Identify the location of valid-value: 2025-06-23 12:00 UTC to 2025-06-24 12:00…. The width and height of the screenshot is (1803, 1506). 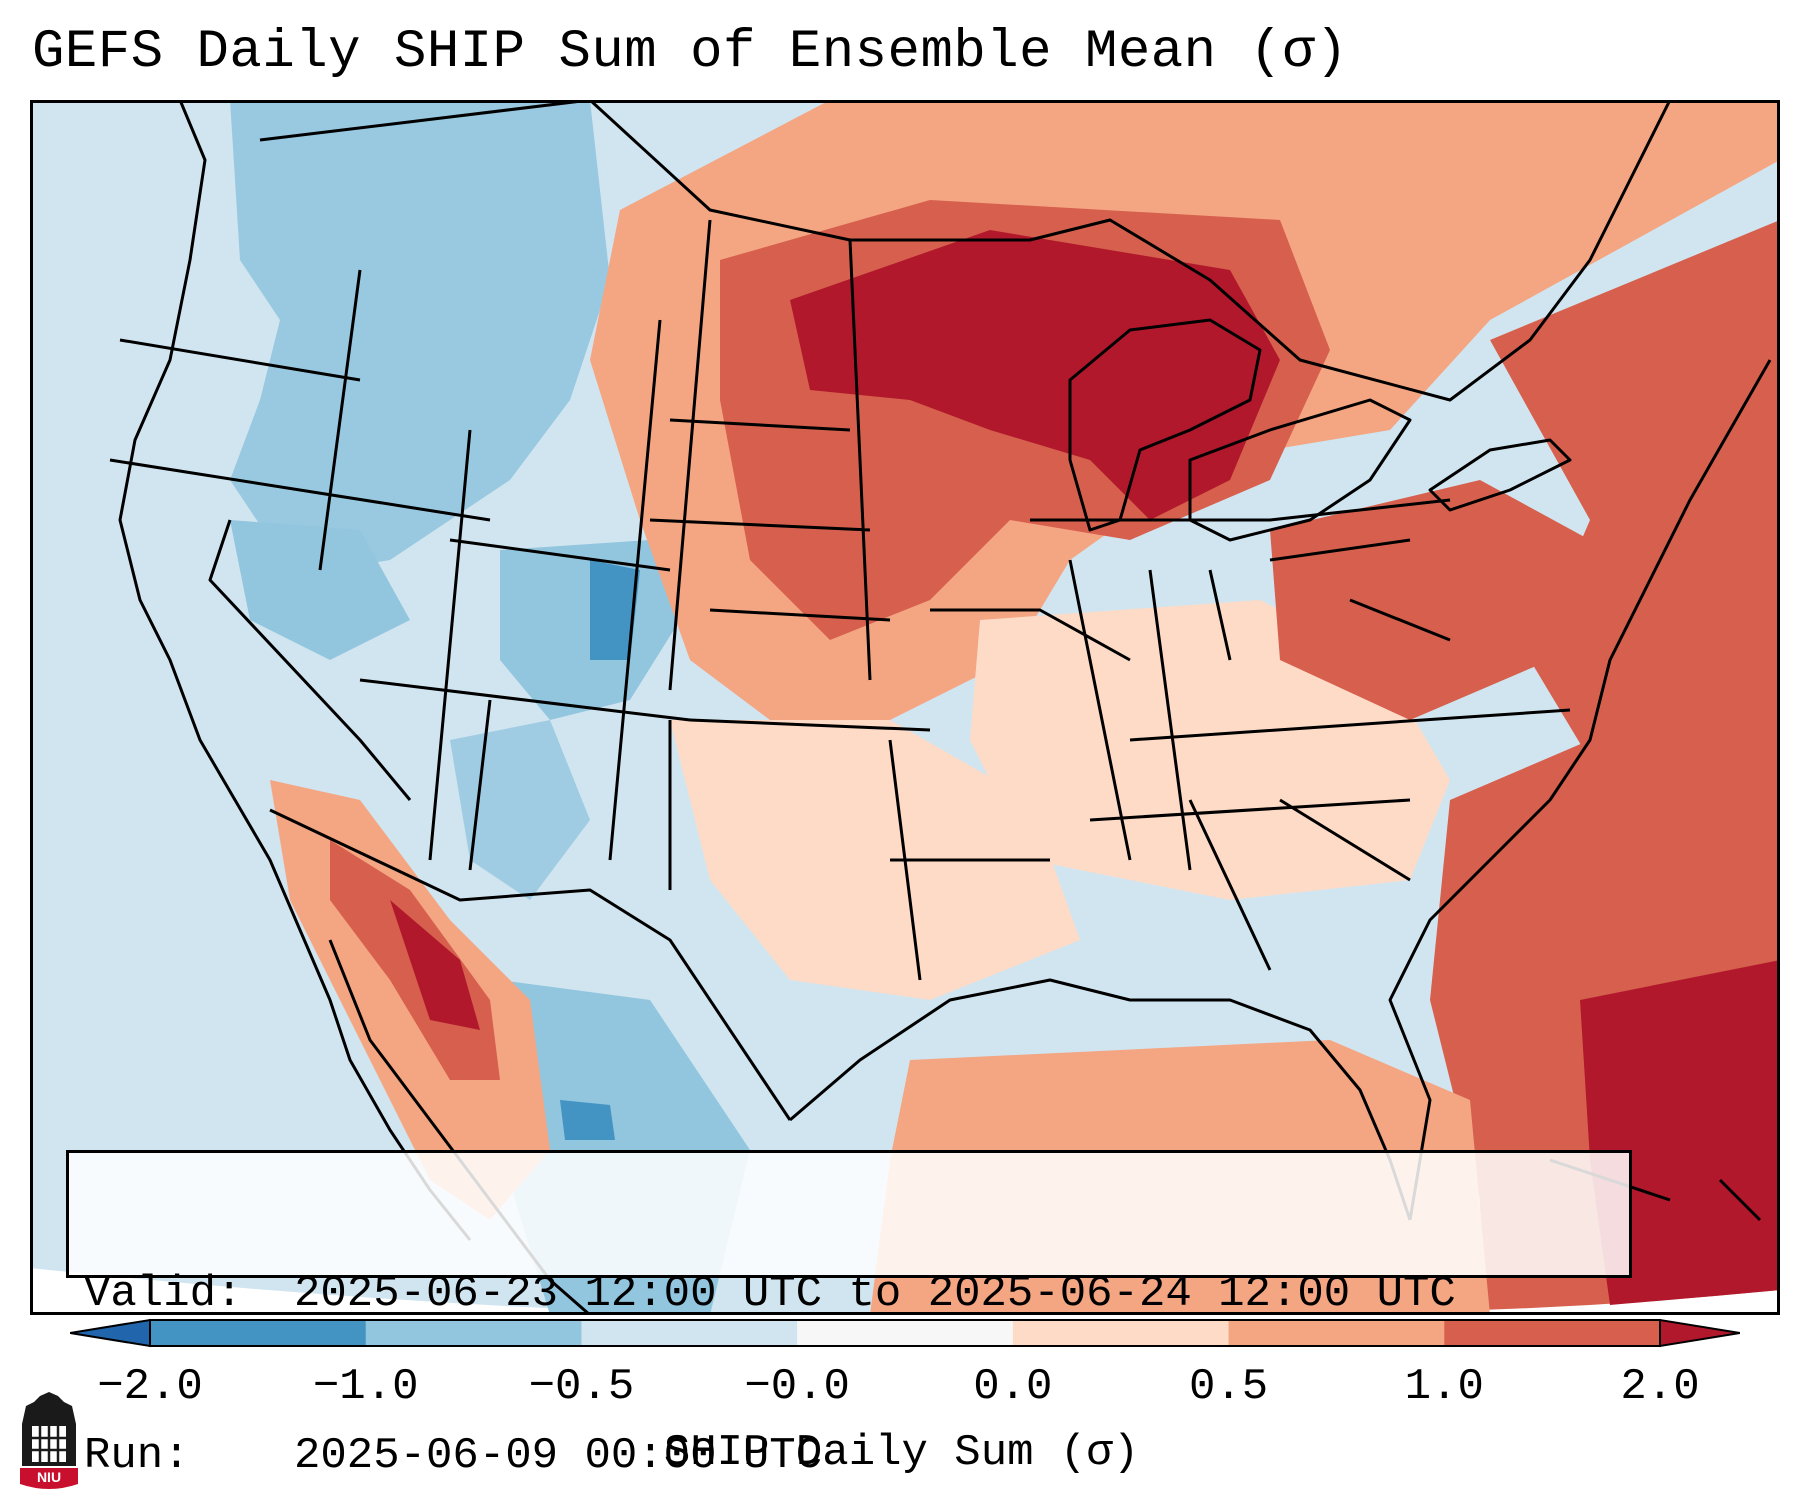
(875, 1294).